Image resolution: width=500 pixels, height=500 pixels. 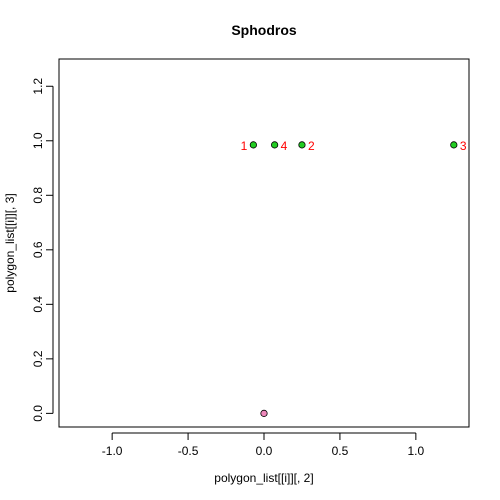 I want to click on y-tick-label: 1.2, so click(x=38, y=86).